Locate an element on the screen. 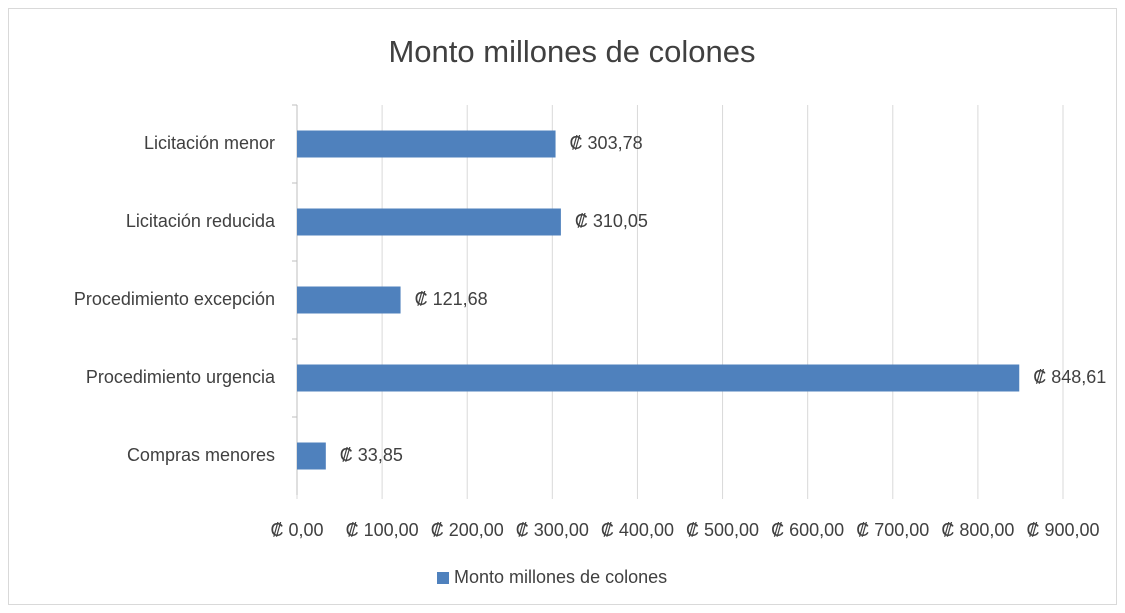  x-tick-label: ₡ 500,00 is located at coordinates (722, 530).